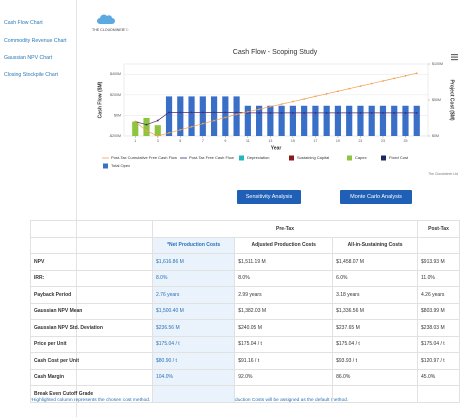 This screenshot has height=417, width=474. What do you see at coordinates (438, 311) in the screenshot?
I see `table-cell: $803.99 M` at bounding box center [438, 311].